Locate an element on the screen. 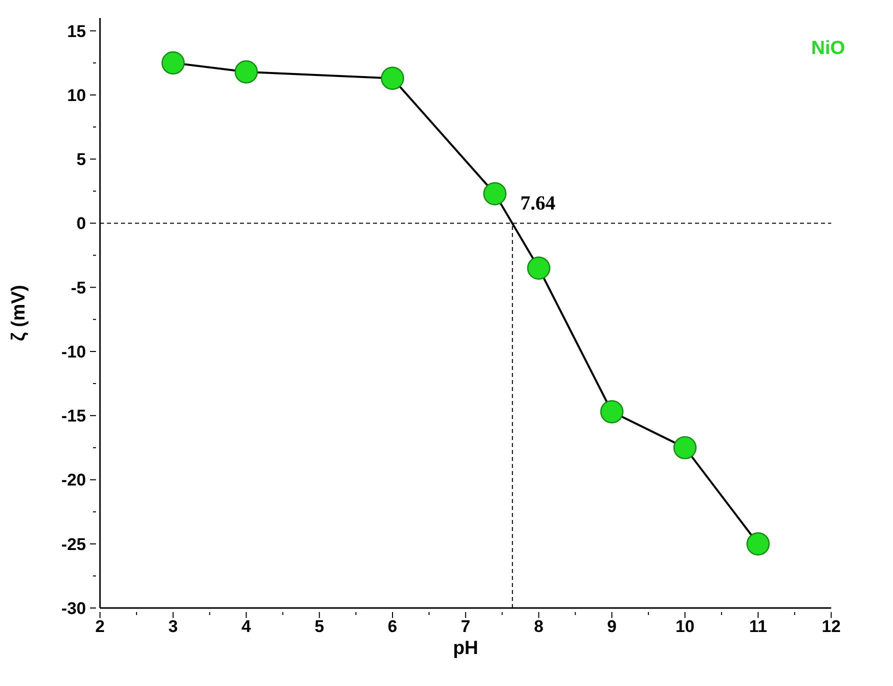 This screenshot has height=686, width=893. y-axis-title: ζ (mV) is located at coordinates (19, 313).